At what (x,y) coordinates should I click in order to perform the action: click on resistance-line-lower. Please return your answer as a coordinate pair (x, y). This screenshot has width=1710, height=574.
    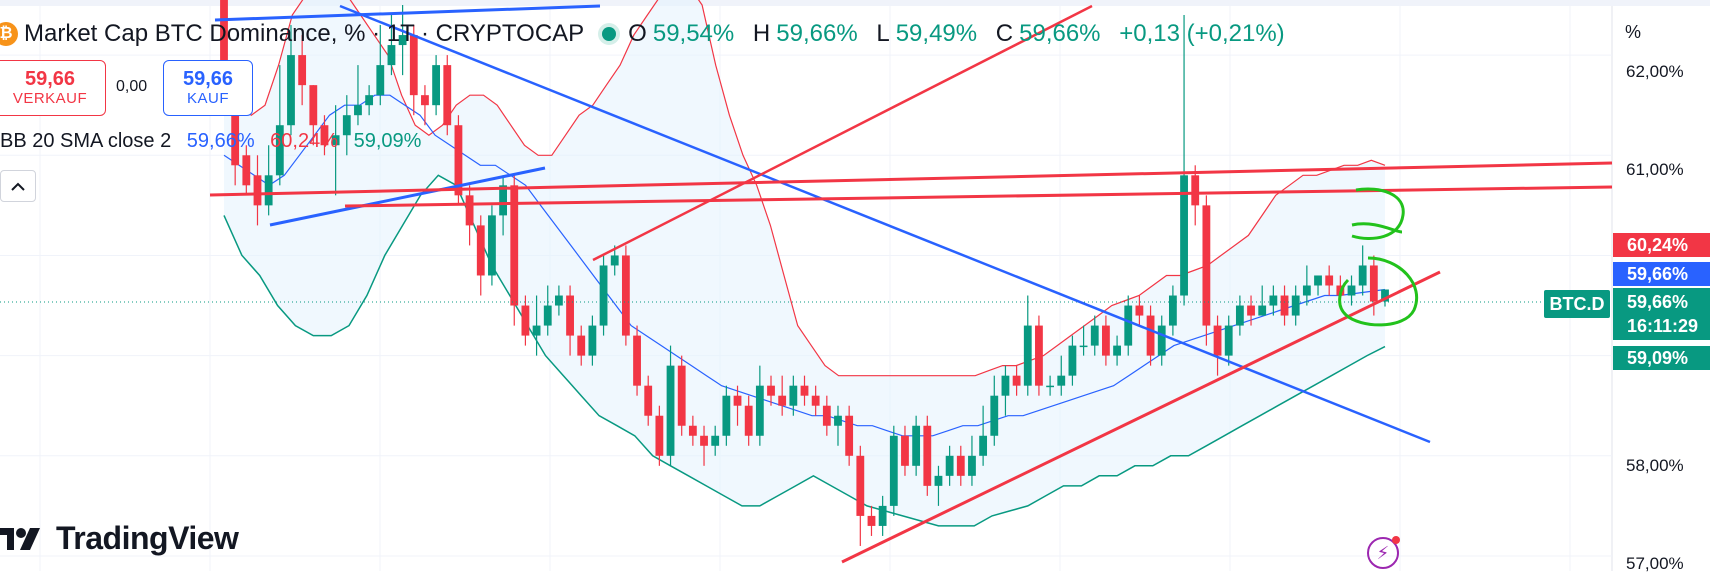
    Looking at the image, I should click on (978, 196).